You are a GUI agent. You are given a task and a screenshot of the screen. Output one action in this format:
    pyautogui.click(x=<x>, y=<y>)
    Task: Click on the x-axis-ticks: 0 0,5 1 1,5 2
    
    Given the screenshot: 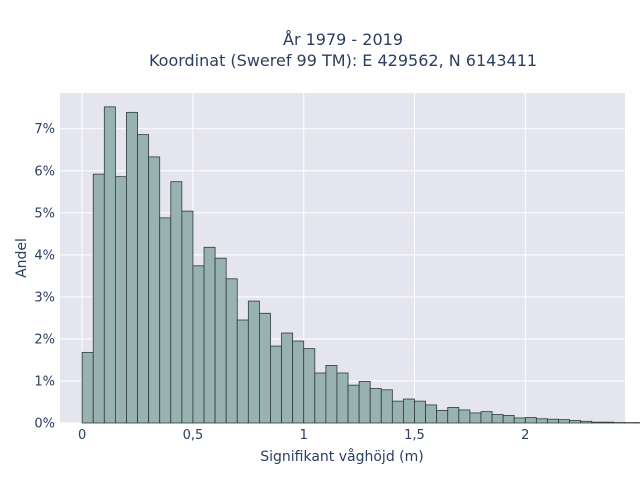 What is the action you would take?
    pyautogui.click(x=303, y=435)
    